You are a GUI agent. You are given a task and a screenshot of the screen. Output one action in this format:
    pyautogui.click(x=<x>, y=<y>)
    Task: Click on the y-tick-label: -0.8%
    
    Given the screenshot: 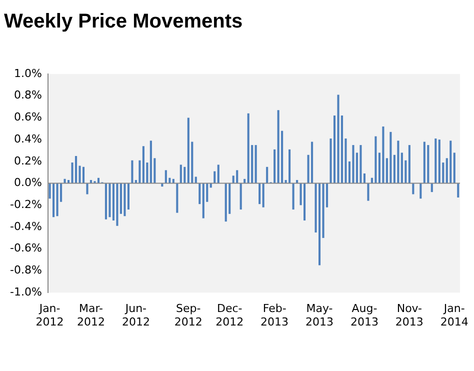 What is the action you would take?
    pyautogui.click(x=26, y=270)
    